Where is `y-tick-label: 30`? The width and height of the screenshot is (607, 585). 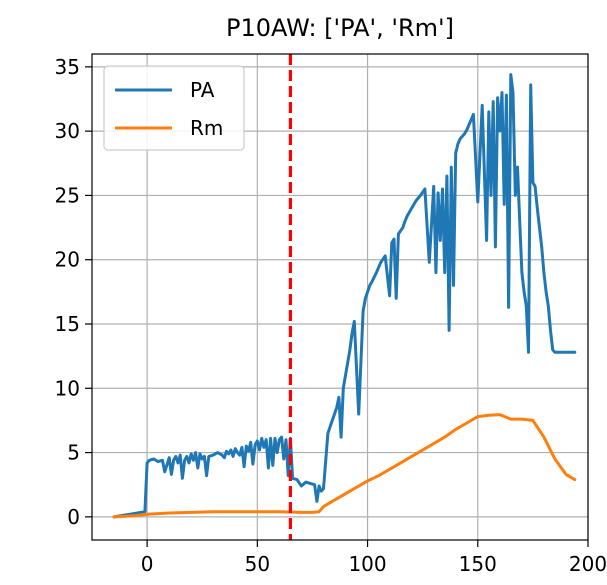 y-tick-label: 30 is located at coordinates (67, 131).